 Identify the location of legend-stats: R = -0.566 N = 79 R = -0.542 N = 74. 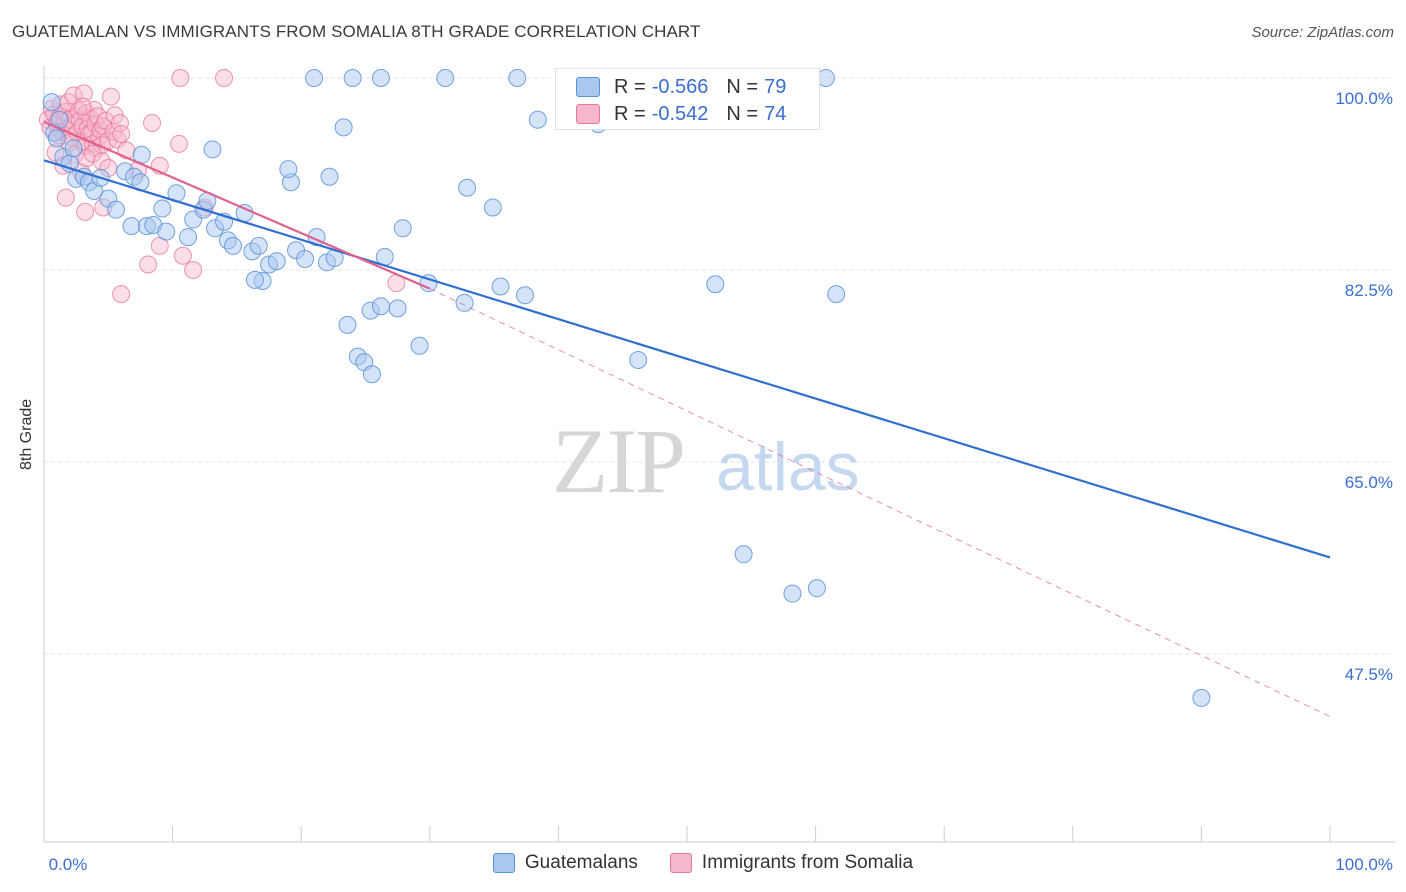
(687, 99).